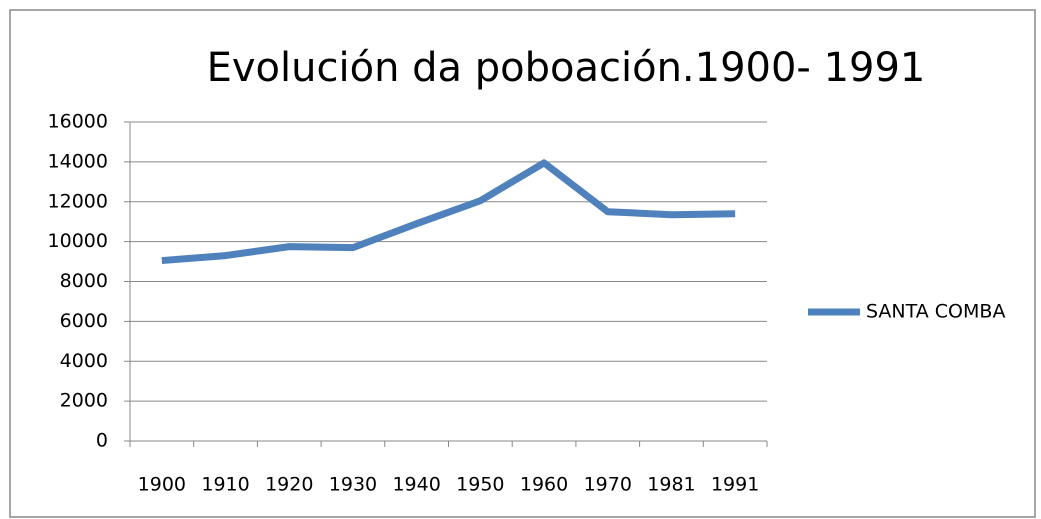  What do you see at coordinates (84, 361) in the screenshot?
I see `y-tick-label: 4000` at bounding box center [84, 361].